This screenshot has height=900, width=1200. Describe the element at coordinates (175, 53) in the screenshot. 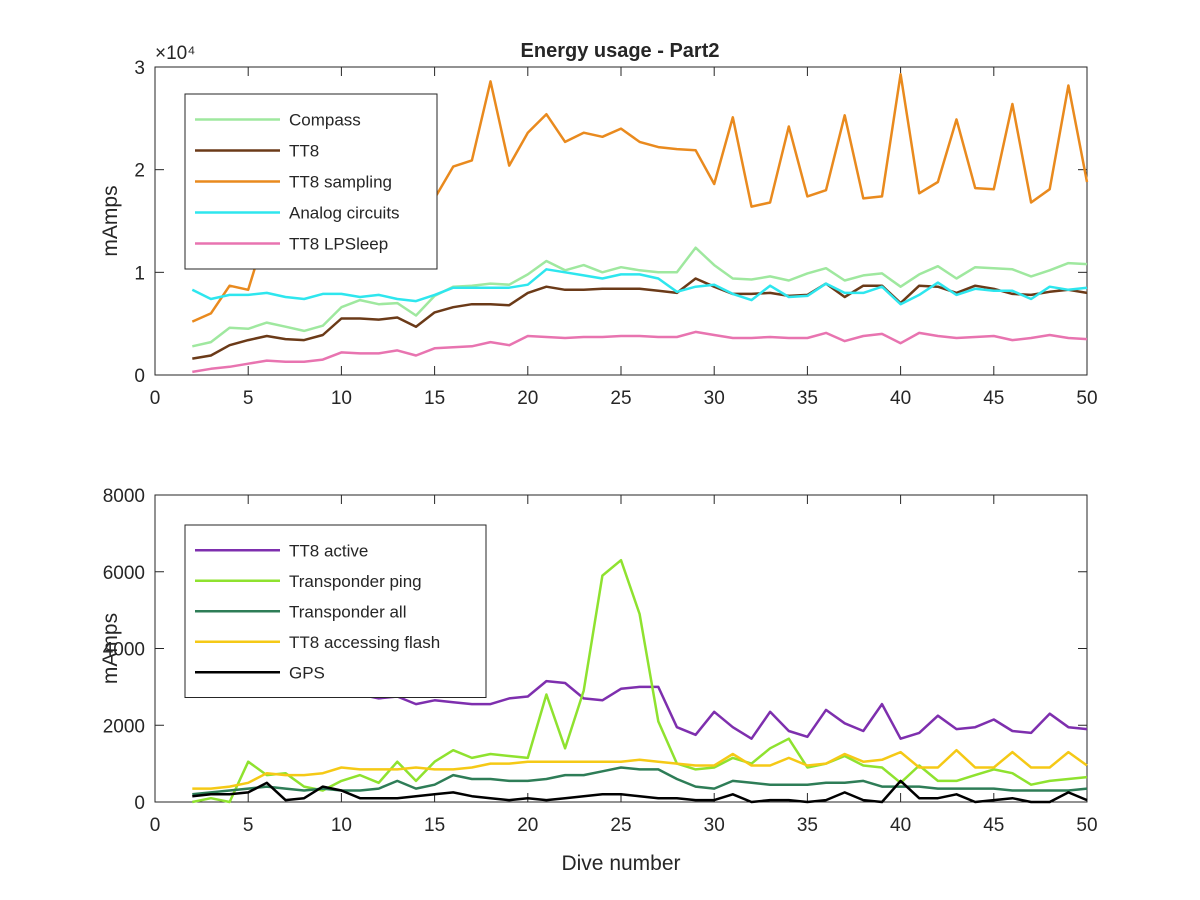

I see `y-exponent-label: ×10⁴` at that location.